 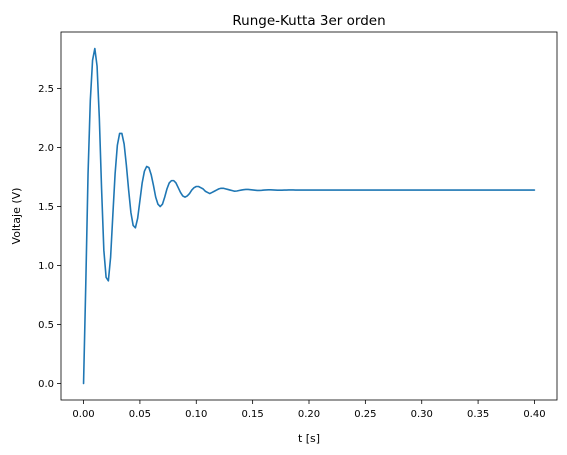 I want to click on y-tick-label: 2.0, so click(x=46, y=148).